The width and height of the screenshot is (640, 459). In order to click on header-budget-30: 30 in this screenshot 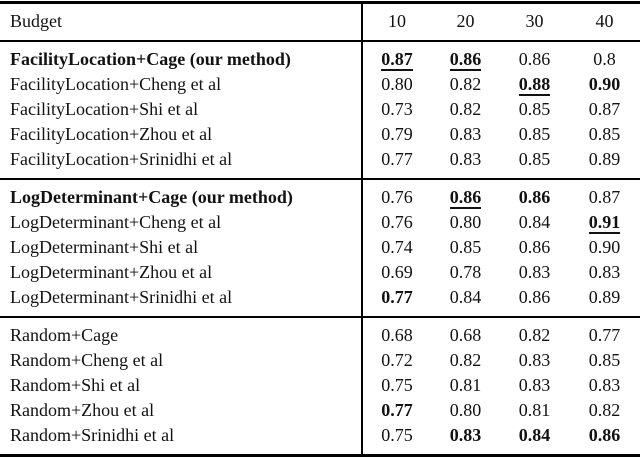, I will do `click(534, 22)`.